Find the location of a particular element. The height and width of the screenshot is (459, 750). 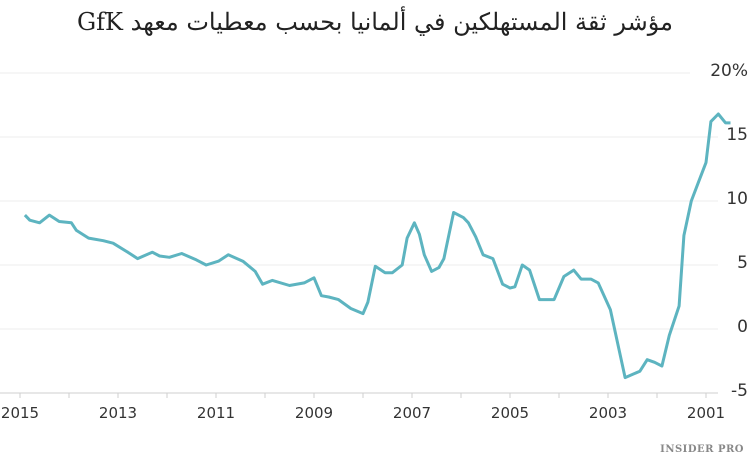

x-tick-label: 2001 is located at coordinates (706, 413).